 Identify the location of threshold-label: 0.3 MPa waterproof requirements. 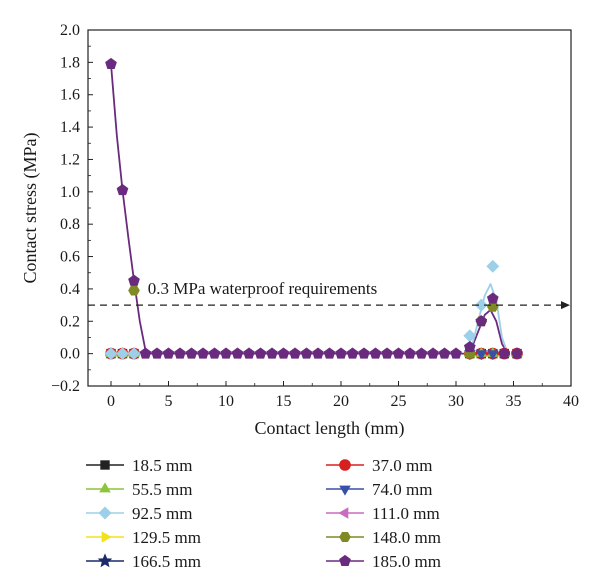
(262, 288).